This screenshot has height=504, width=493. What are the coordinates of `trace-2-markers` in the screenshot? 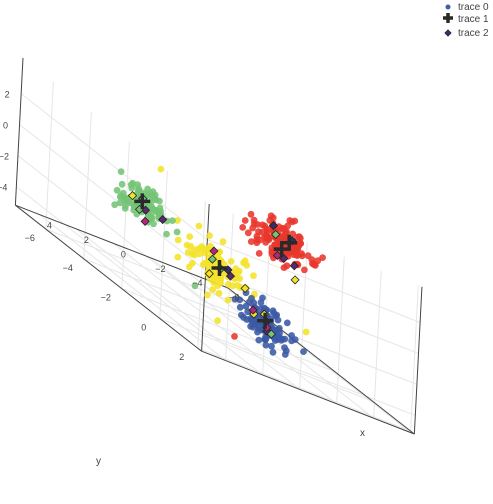 It's located at (213, 265).